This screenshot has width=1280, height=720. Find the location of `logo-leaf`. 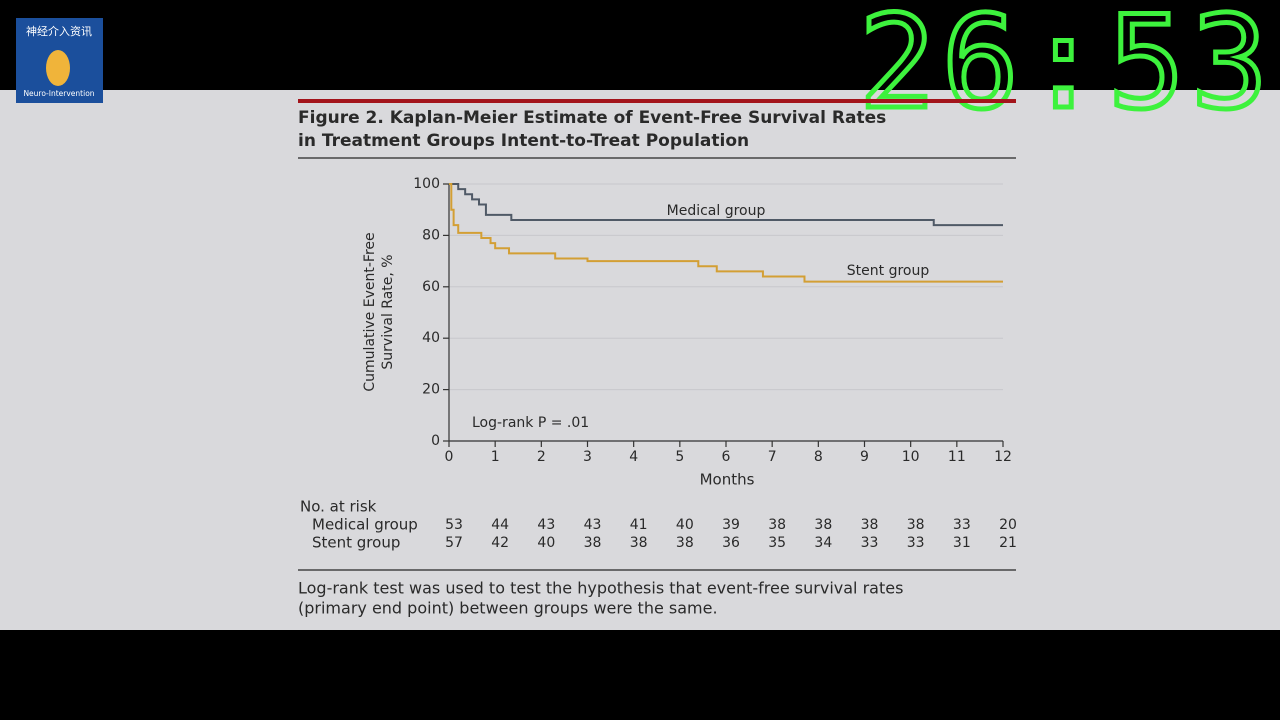

logo-leaf is located at coordinates (58, 68).